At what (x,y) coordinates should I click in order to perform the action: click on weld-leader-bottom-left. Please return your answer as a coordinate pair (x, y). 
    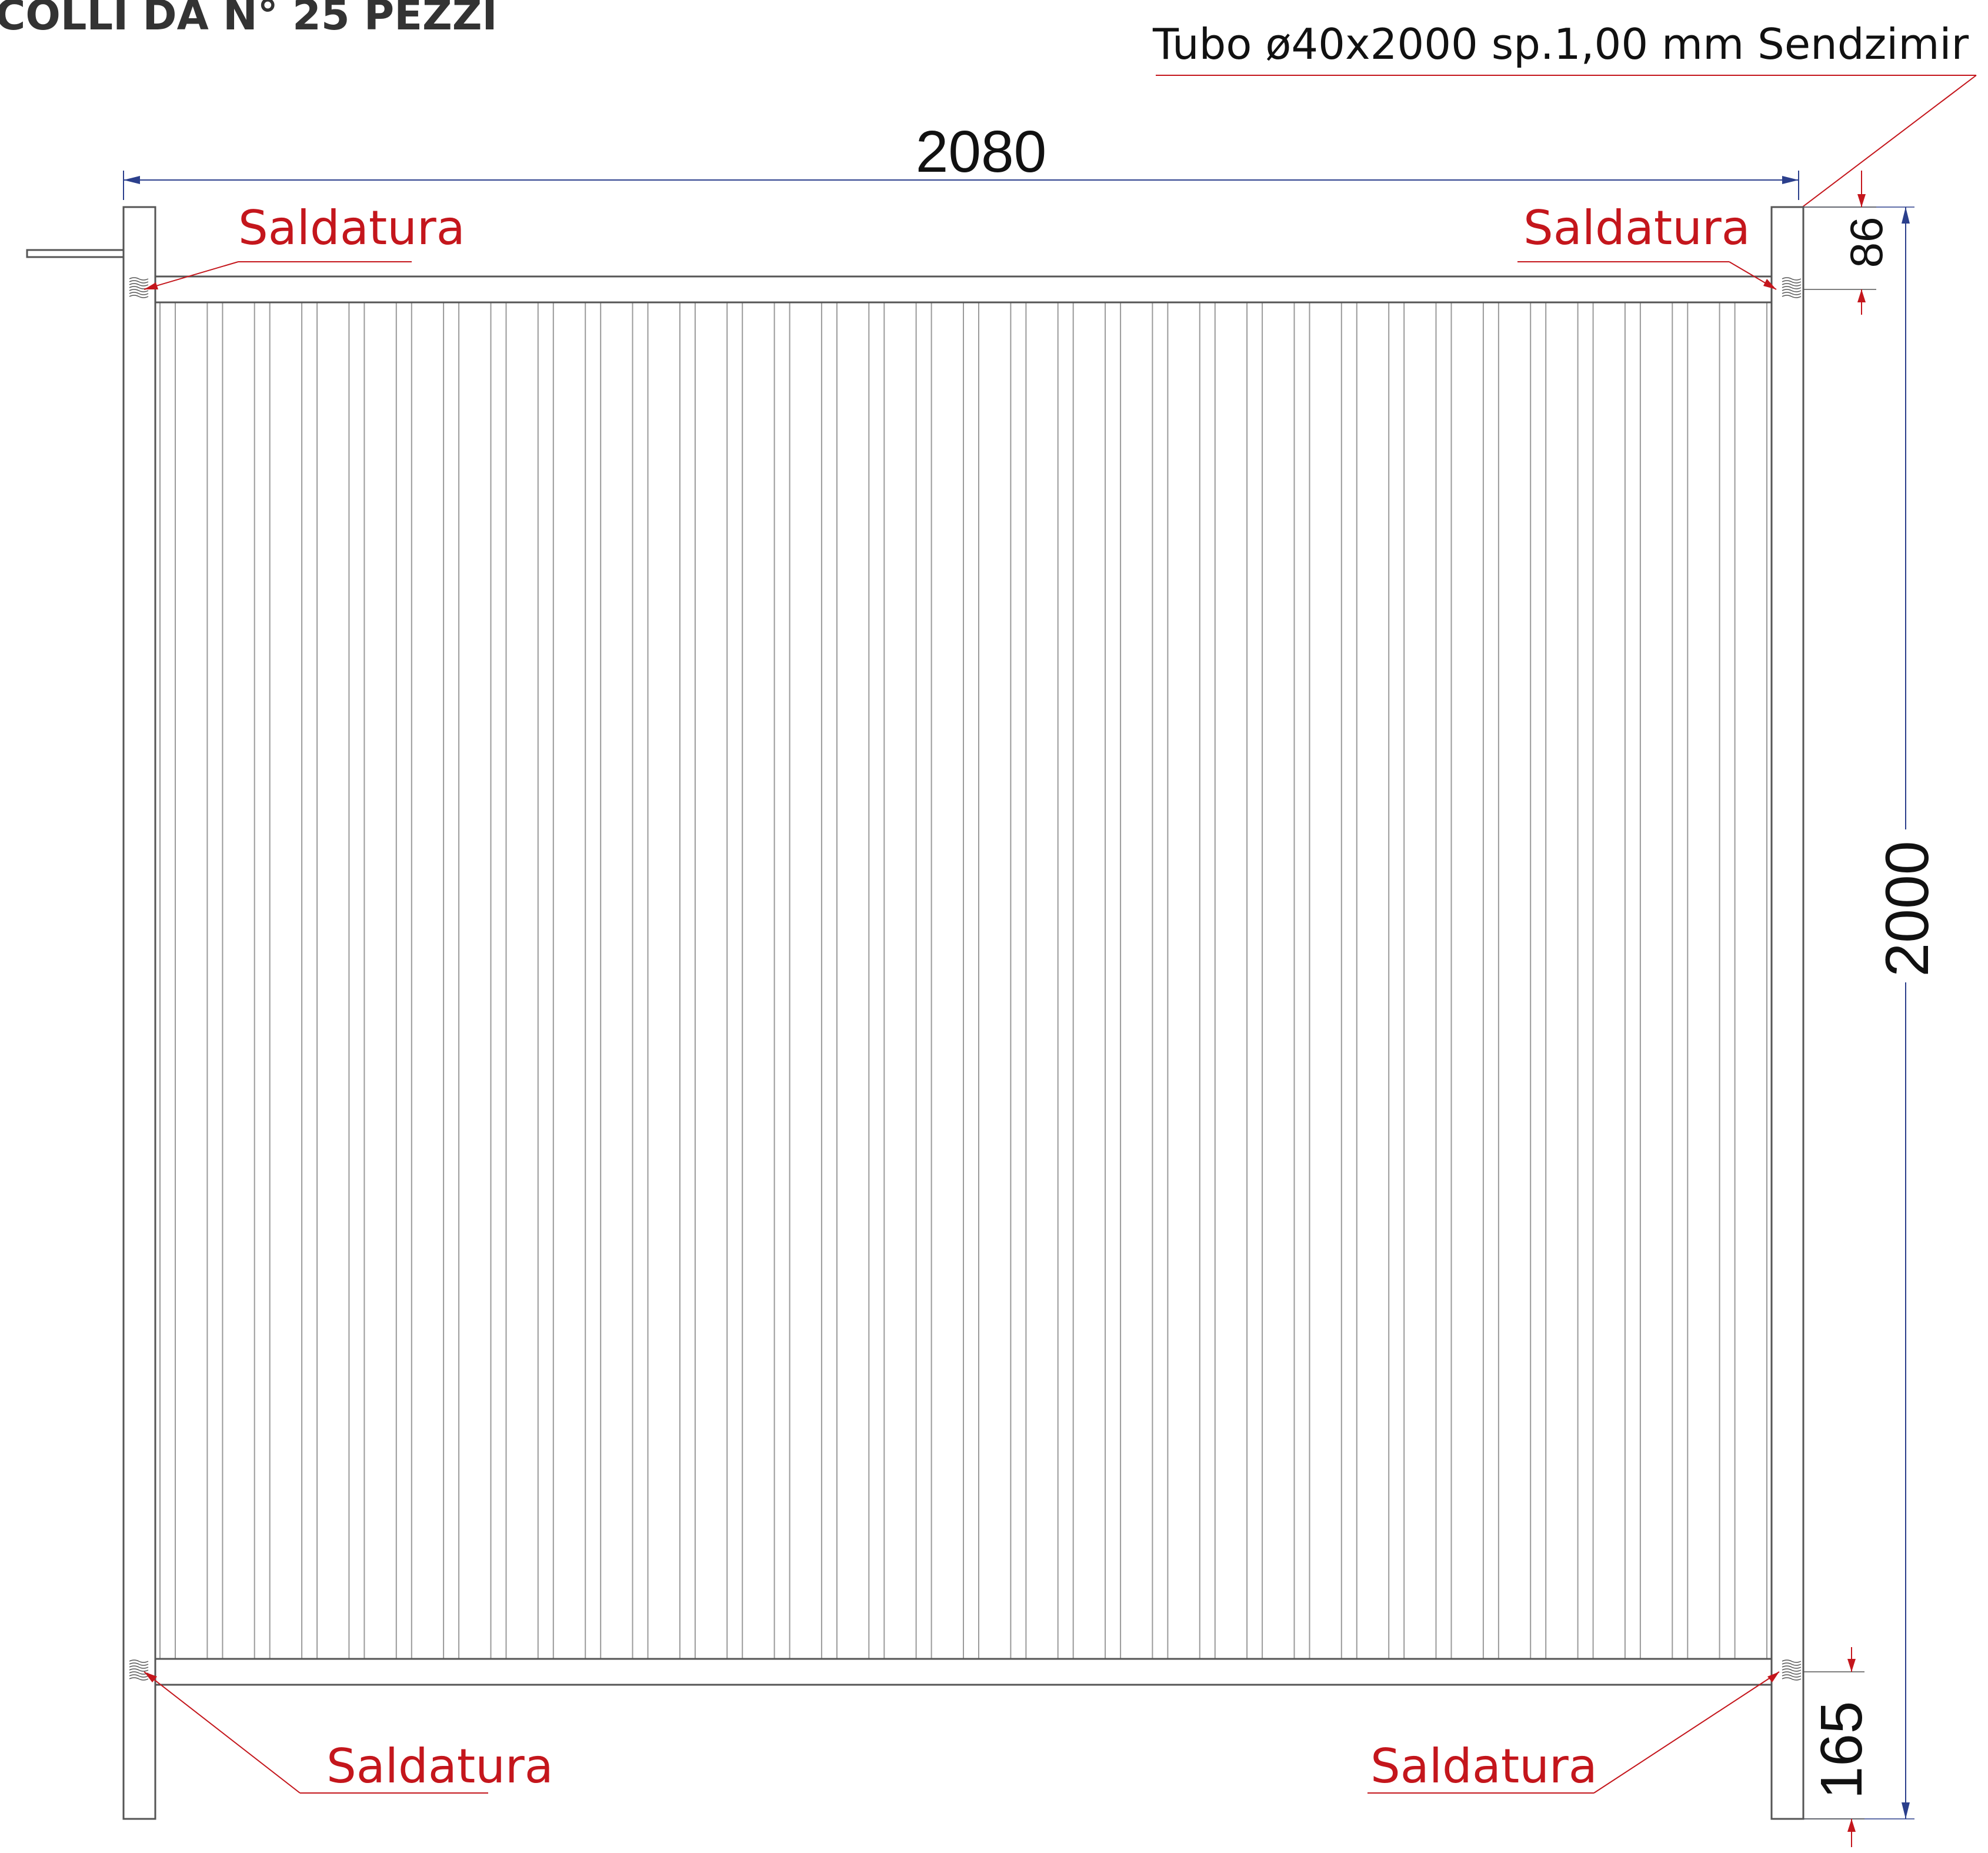
    Looking at the image, I should click on (222, 1732).